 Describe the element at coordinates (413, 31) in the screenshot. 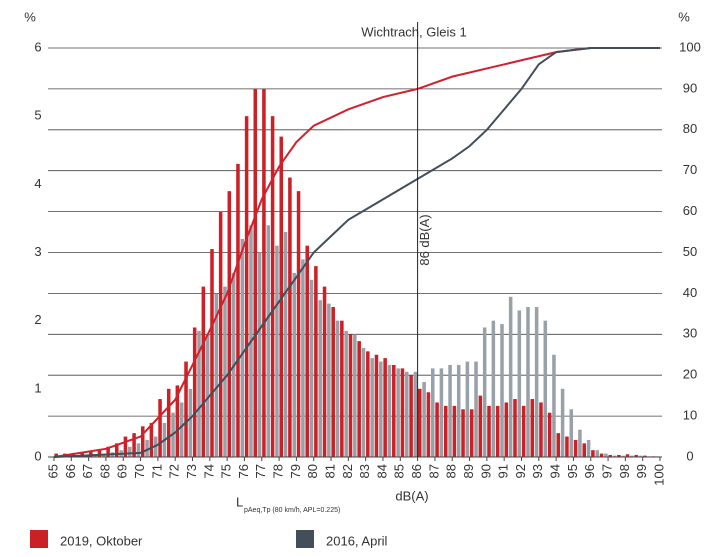

I see `chart-title: Wichtrach, Gleis 1` at that location.